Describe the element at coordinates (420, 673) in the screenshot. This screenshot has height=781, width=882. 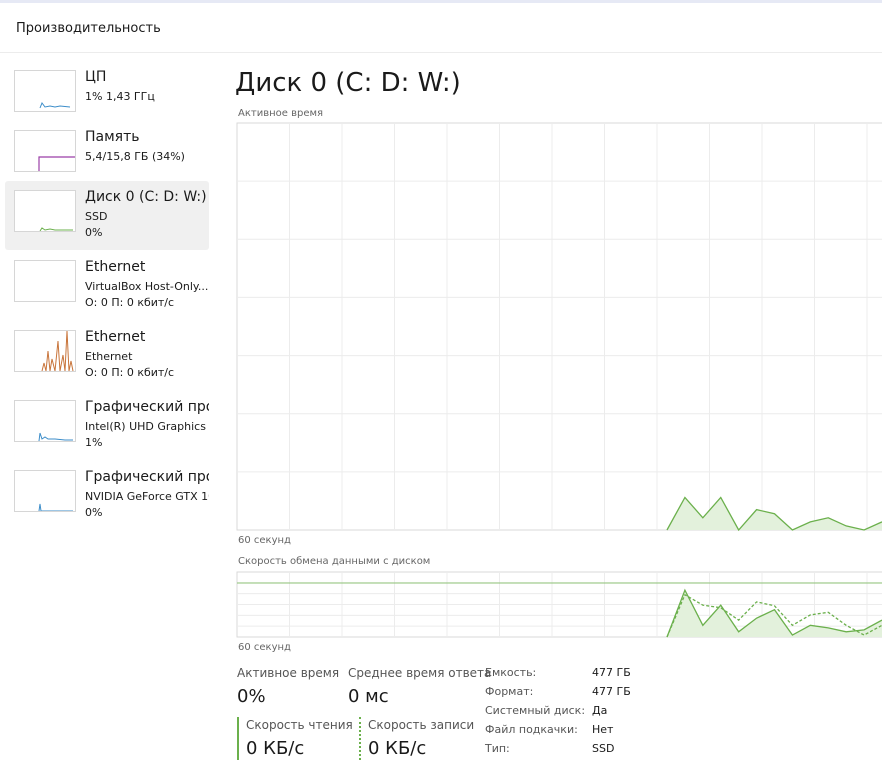
I see `stat-label: Среднее время ответа` at that location.